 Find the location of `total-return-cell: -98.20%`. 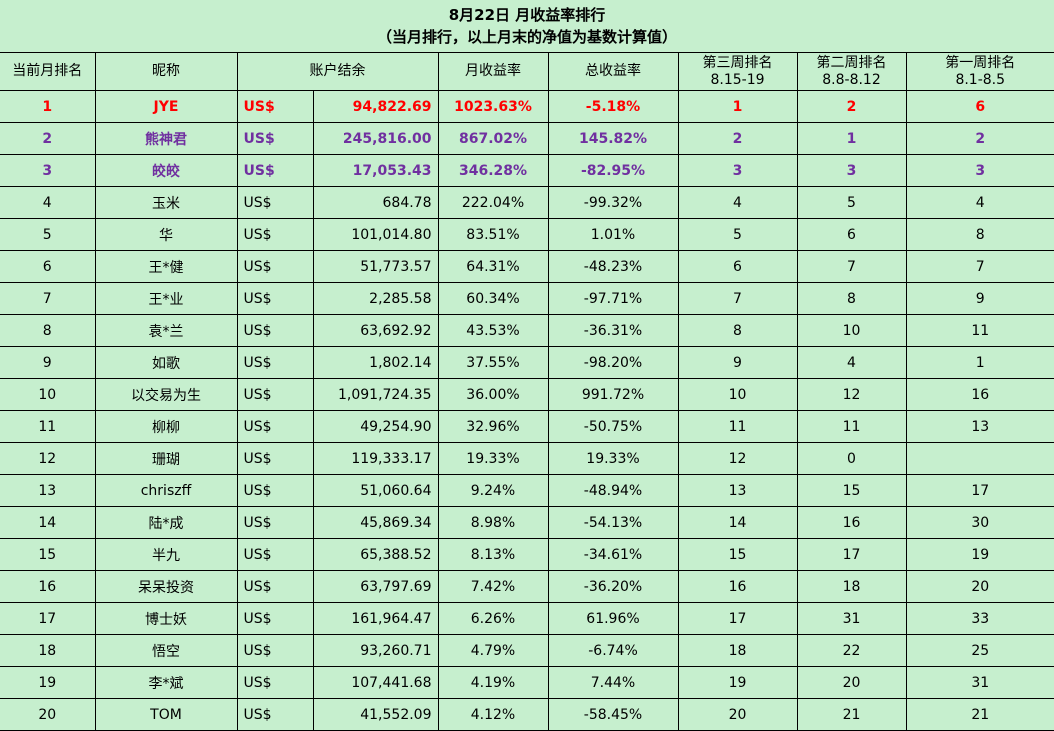

total-return-cell: -98.20% is located at coordinates (613, 362).